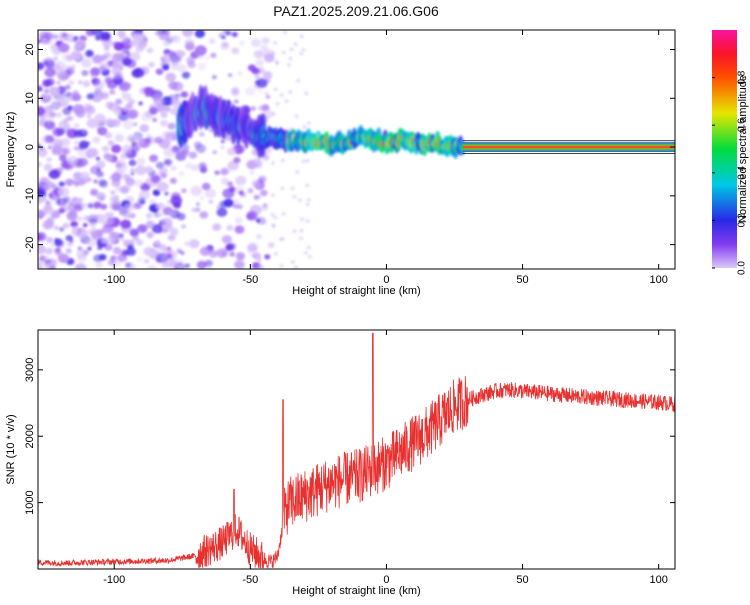 This screenshot has width=750, height=605. Describe the element at coordinates (742, 77) in the screenshot. I see `colorbar-tick-label: 0.8` at that location.